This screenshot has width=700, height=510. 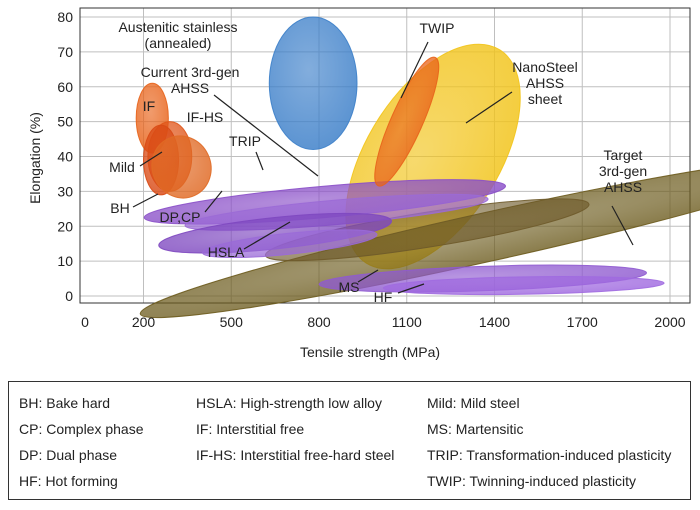 I want to click on y-tick-label: 70, so click(x=65, y=52).